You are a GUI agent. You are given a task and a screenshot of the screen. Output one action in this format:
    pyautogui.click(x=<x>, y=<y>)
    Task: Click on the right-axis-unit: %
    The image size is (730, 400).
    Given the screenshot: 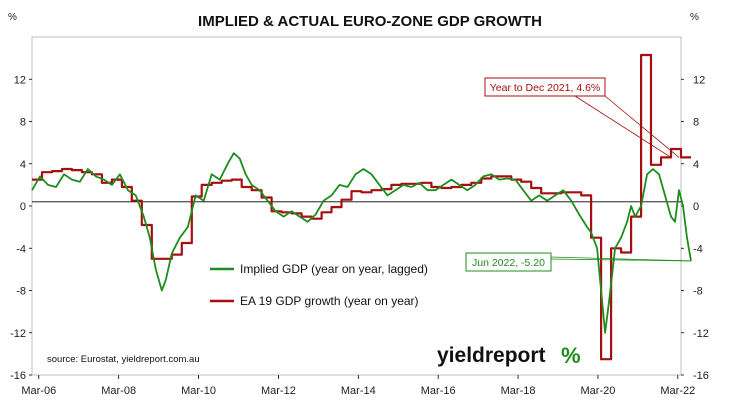 What is the action you would take?
    pyautogui.click(x=694, y=17)
    